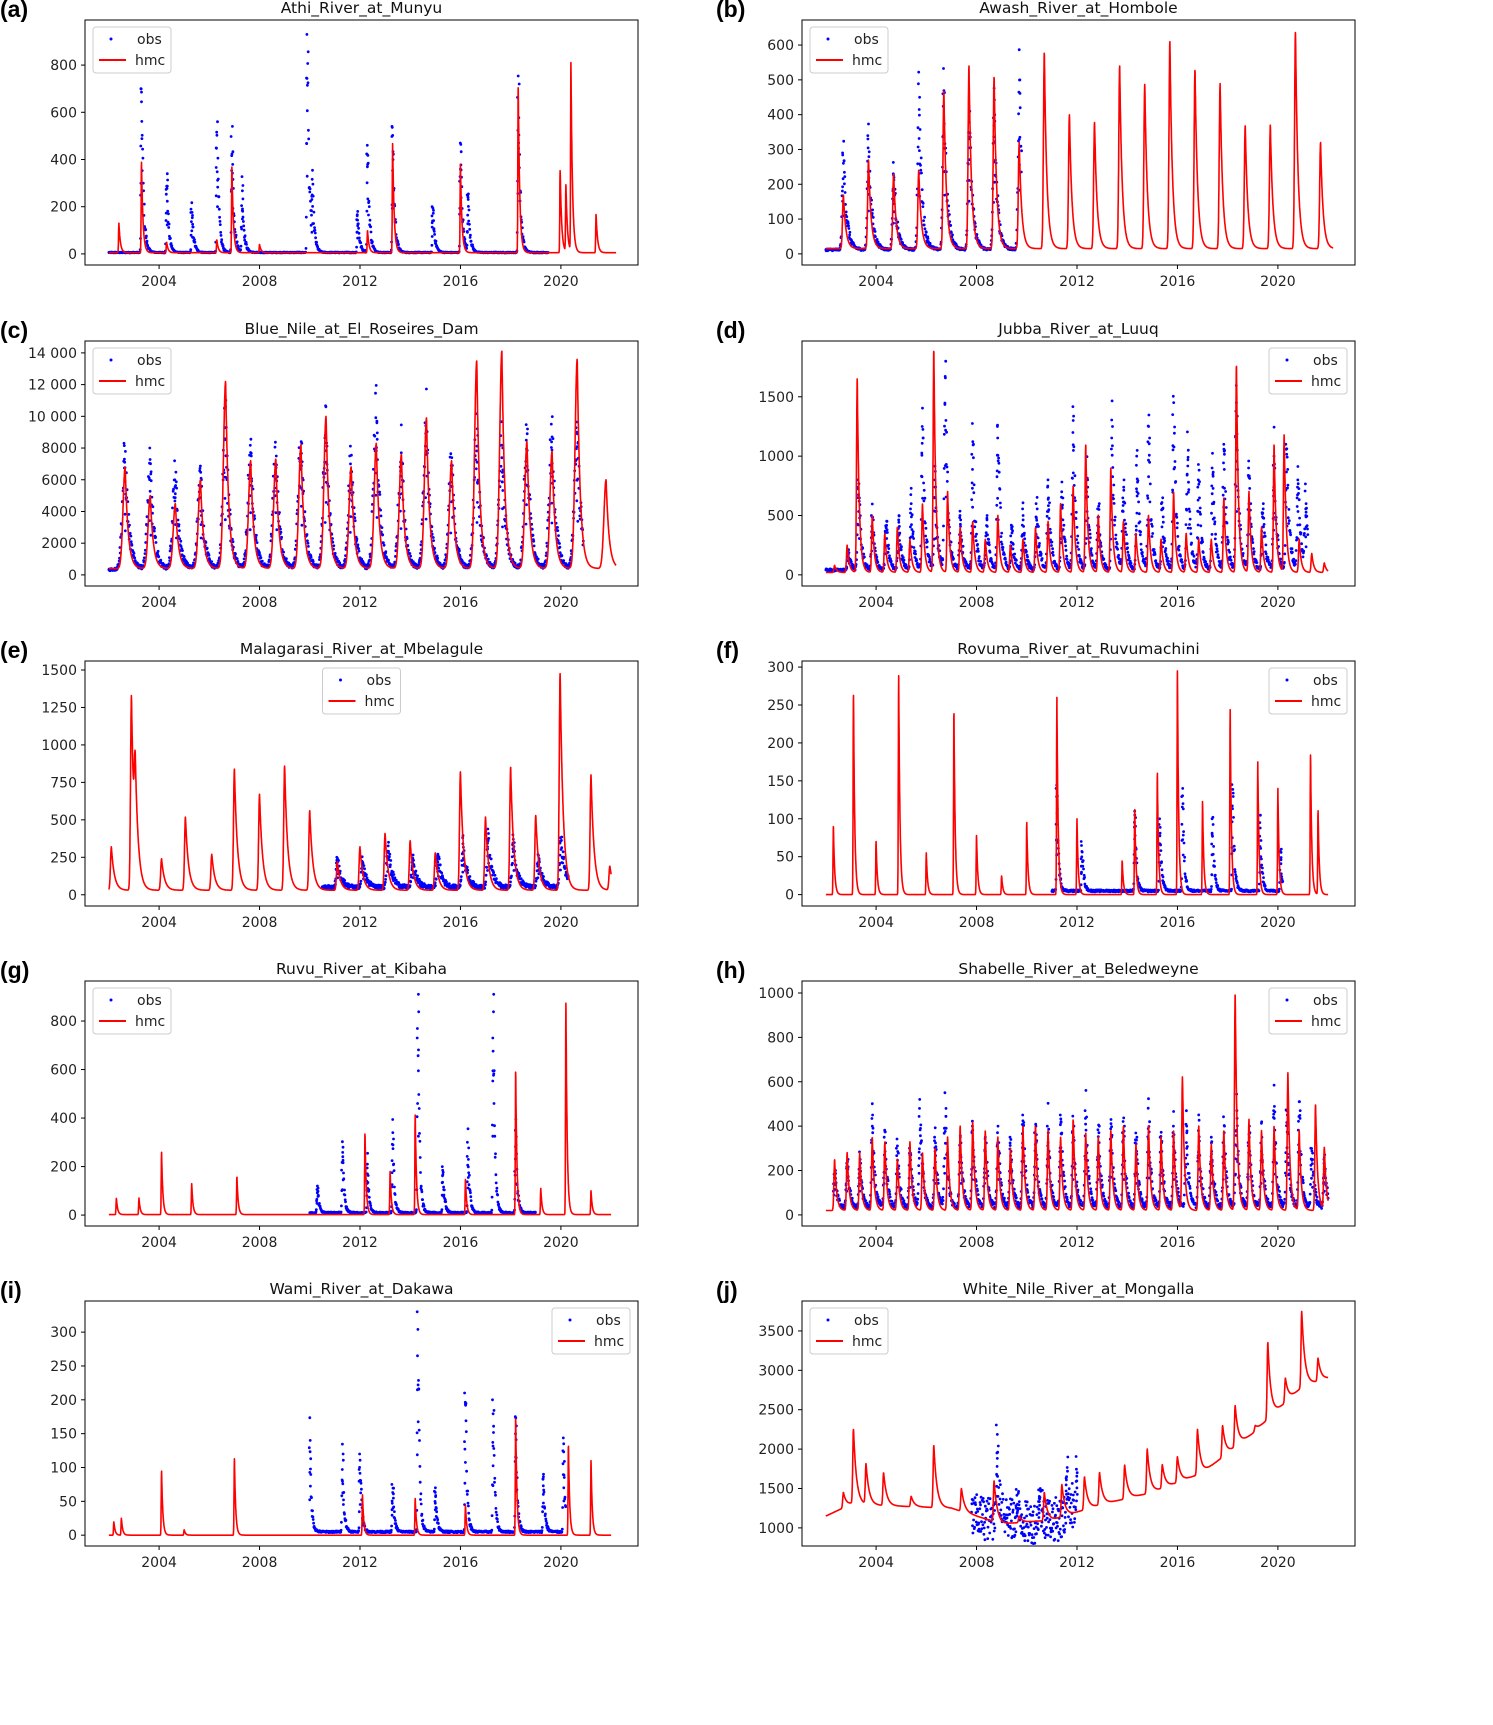  I want to click on y-tick-label: 100, so click(780, 220).